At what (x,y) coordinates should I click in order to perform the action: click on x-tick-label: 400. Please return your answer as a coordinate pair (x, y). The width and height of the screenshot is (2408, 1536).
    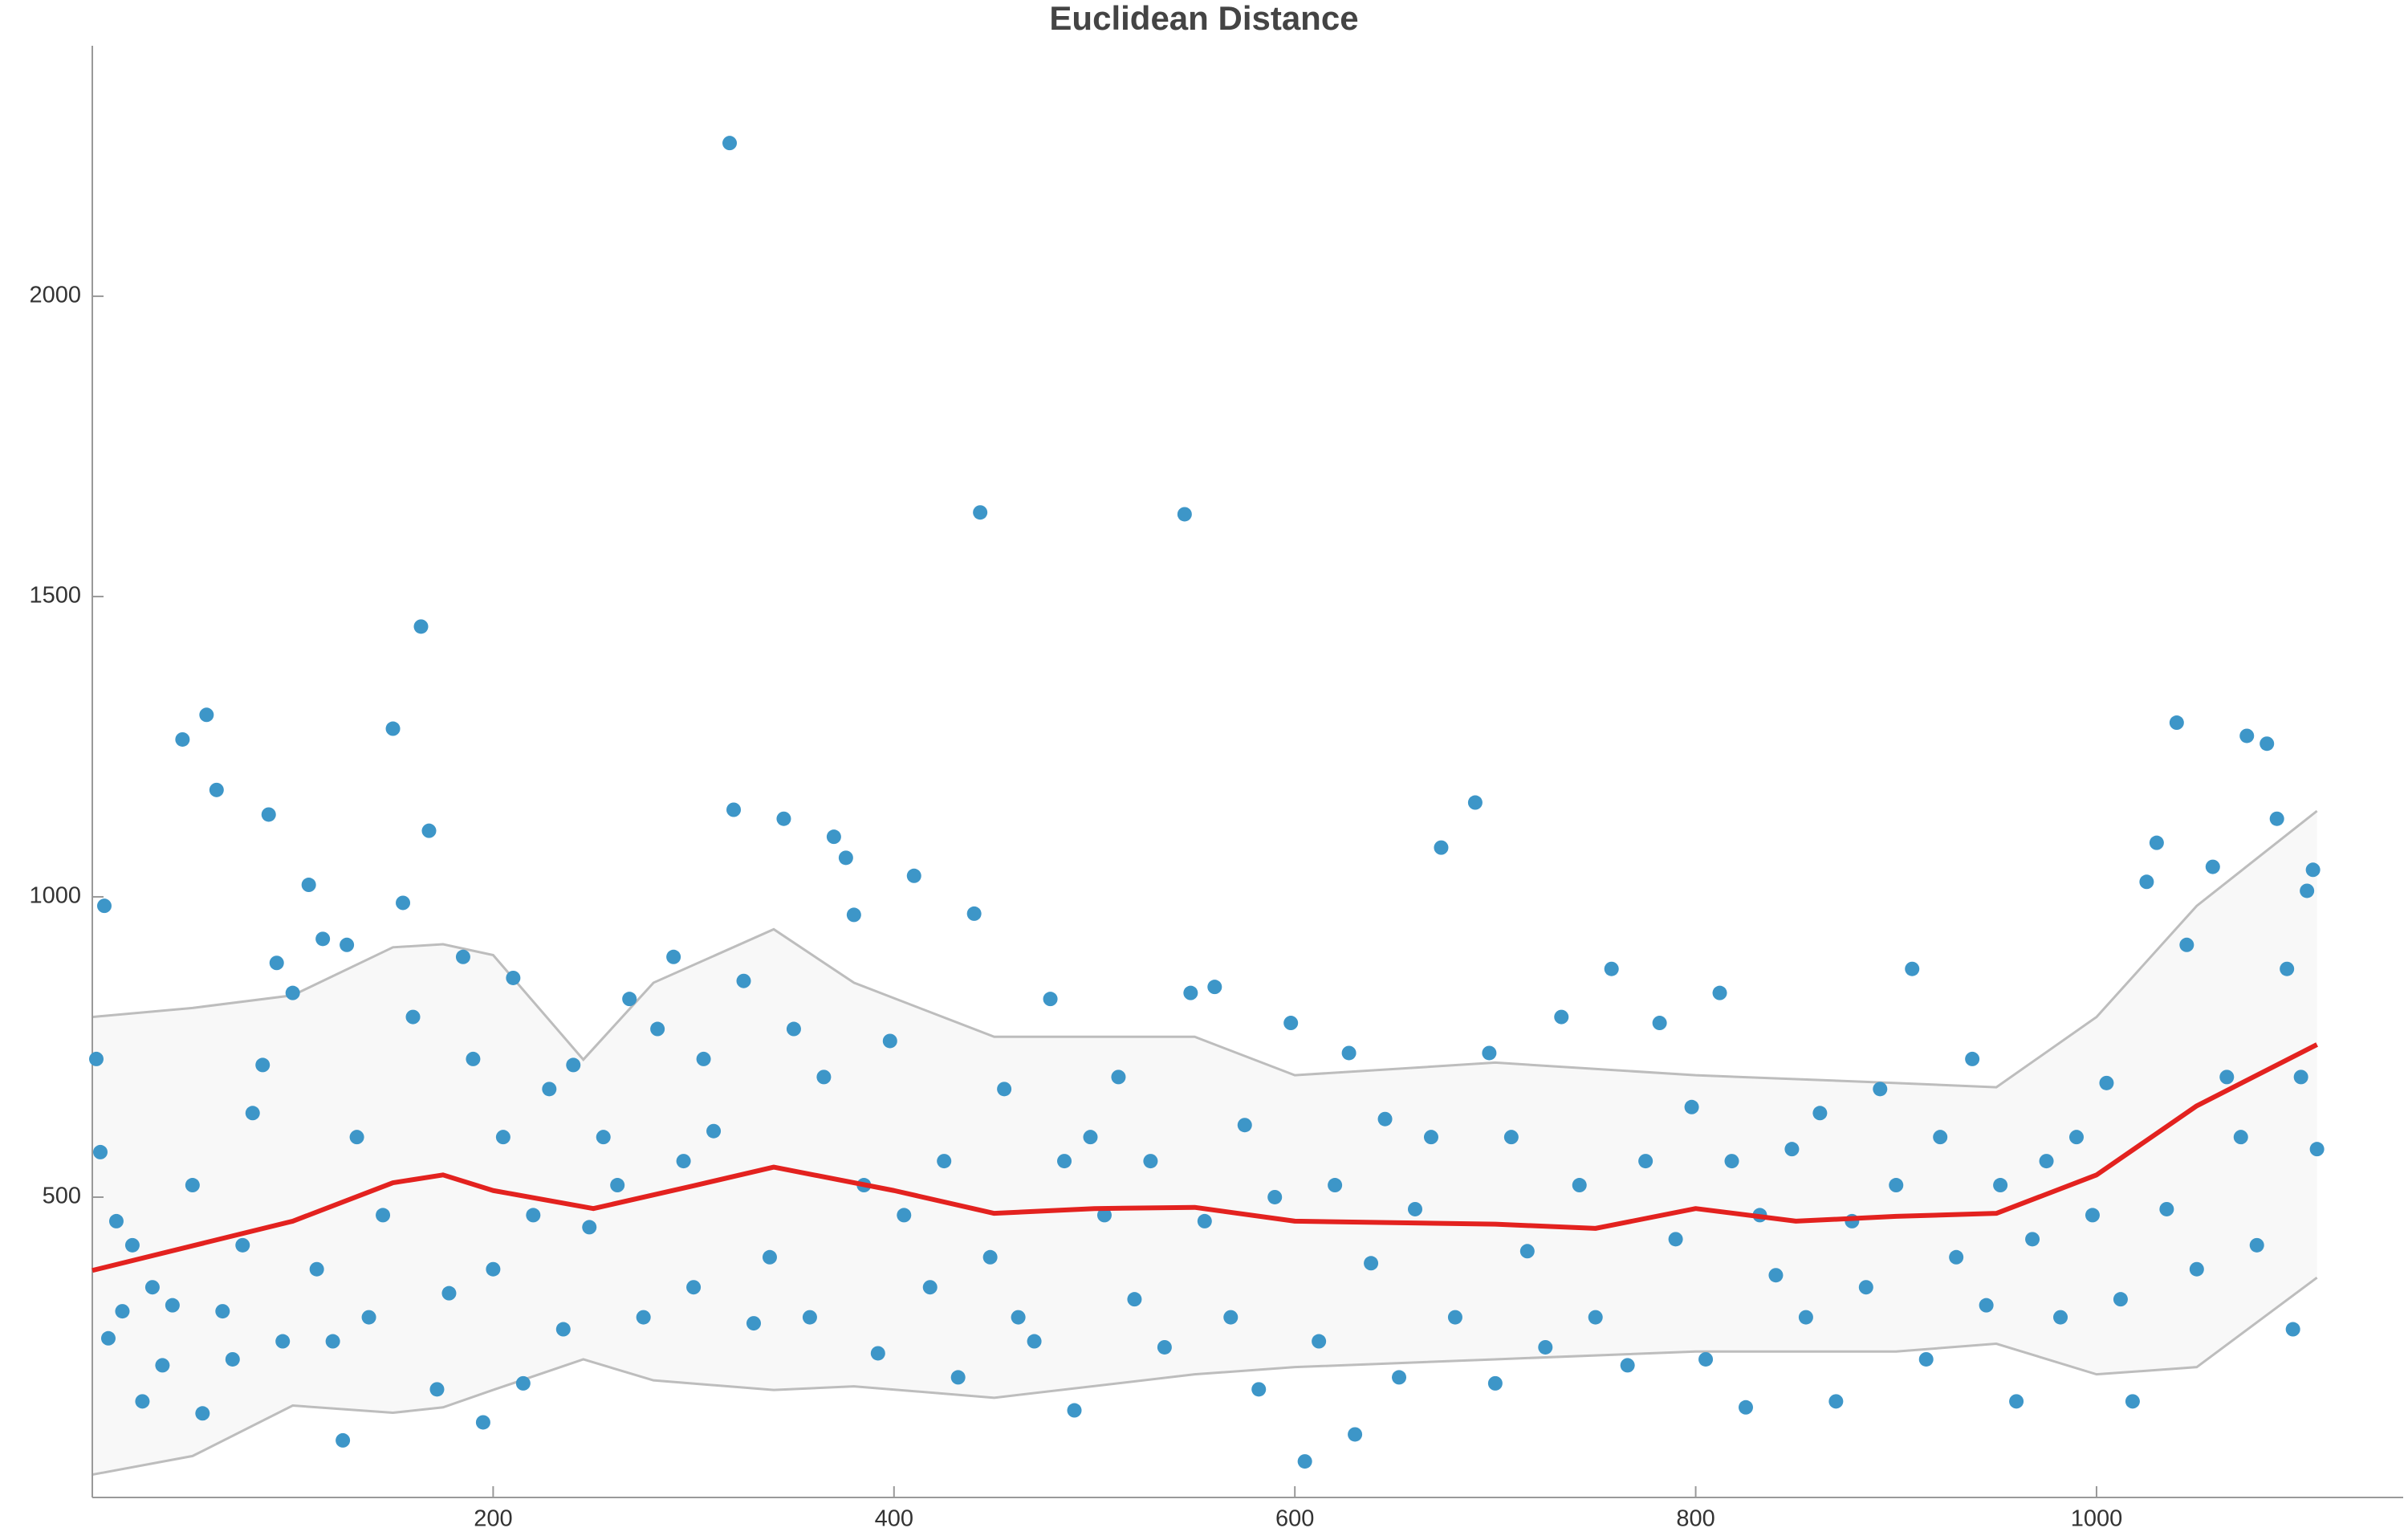
    Looking at the image, I should click on (894, 1519).